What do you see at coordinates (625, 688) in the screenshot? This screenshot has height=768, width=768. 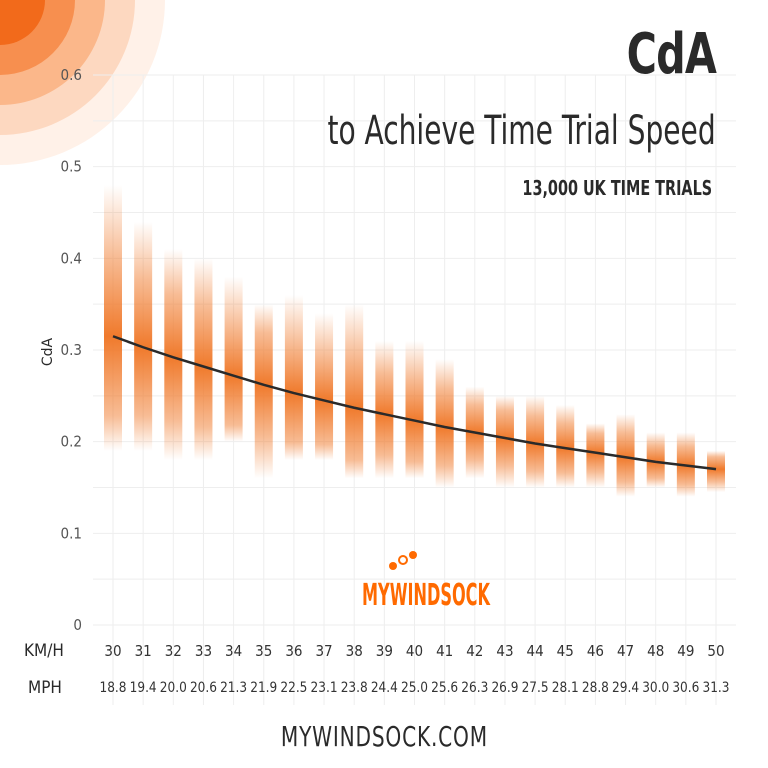 I see `x-tick-label-mph: 29.4` at bounding box center [625, 688].